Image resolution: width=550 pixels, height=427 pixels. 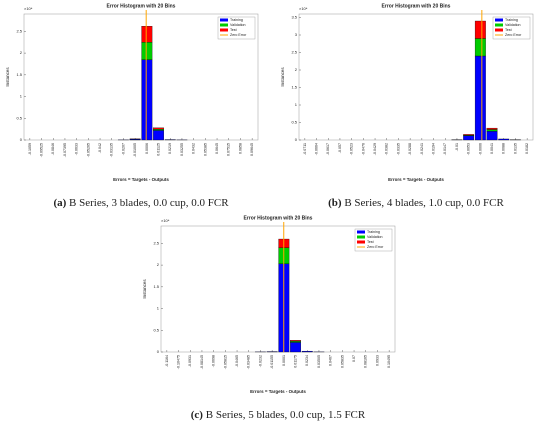 I want to click on x-tick-label: 0.03255, so click(x=182, y=149).